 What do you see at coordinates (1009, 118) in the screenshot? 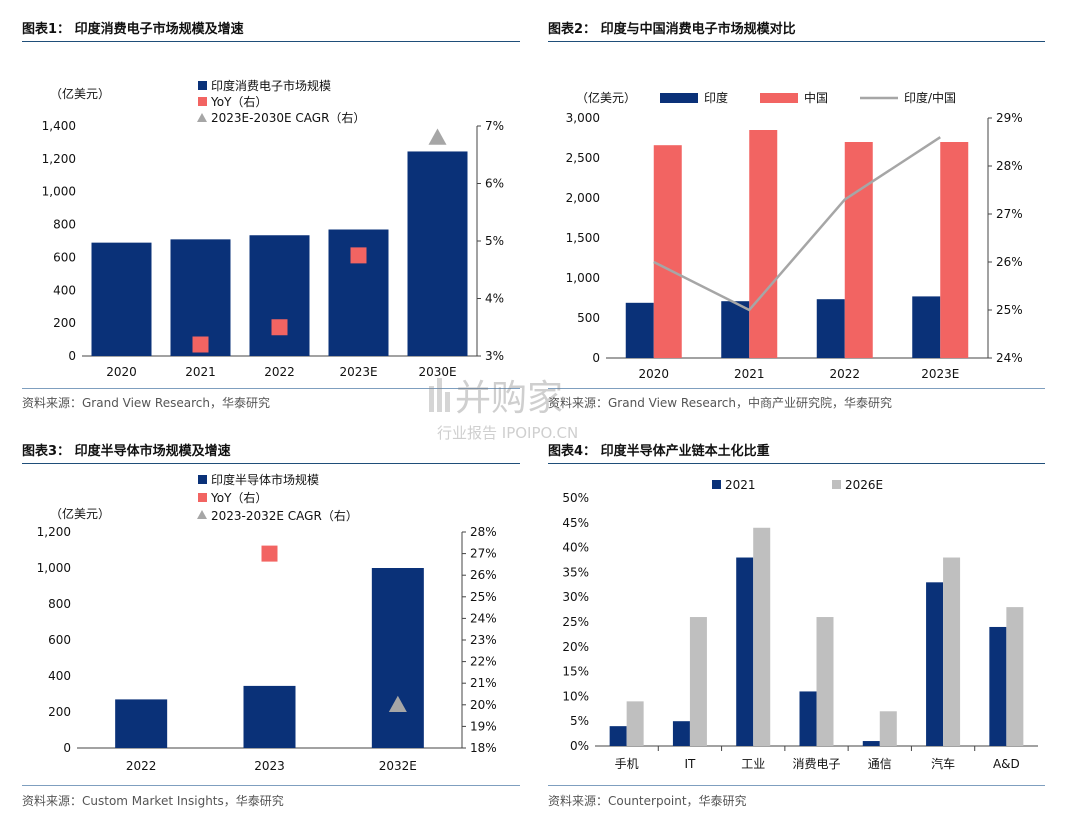
I see `y-right-tick-label: 29%` at bounding box center [1009, 118].